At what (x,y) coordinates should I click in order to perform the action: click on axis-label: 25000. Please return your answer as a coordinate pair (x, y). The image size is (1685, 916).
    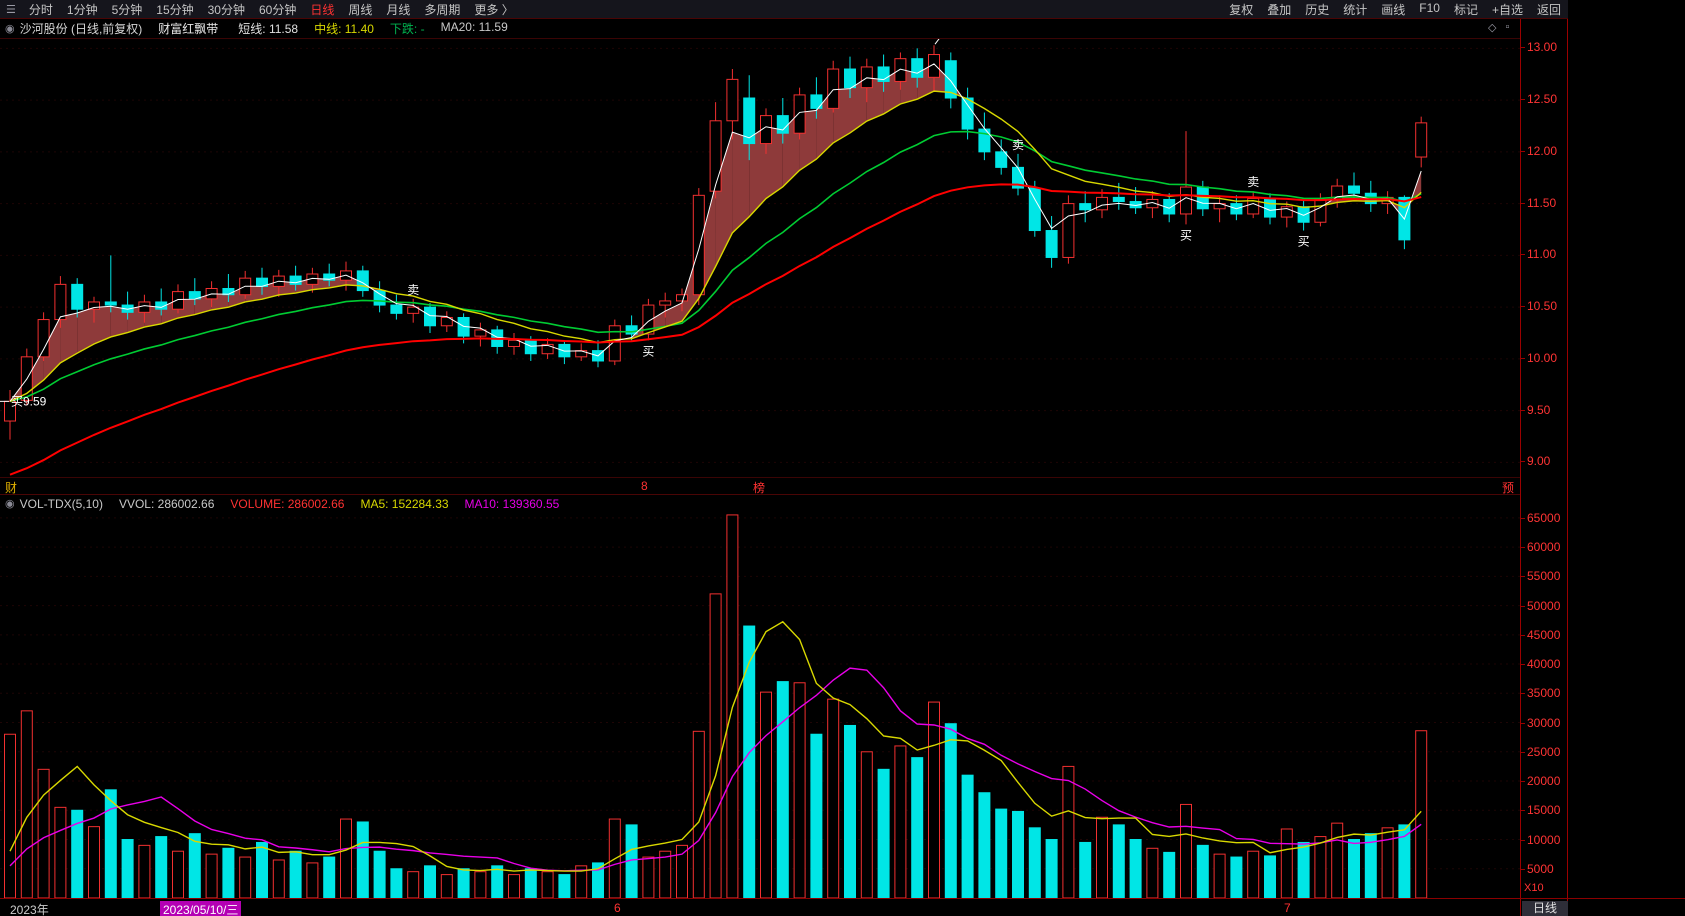
    Looking at the image, I should click on (1544, 751).